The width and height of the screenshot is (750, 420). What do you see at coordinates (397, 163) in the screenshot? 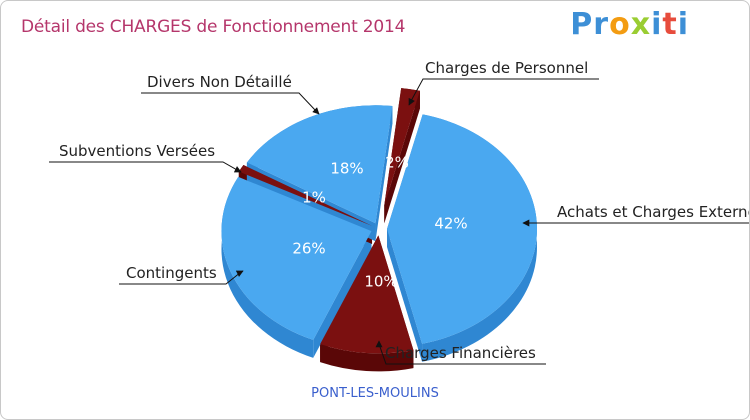
I see `slice-percent-label: 2%` at bounding box center [397, 163].